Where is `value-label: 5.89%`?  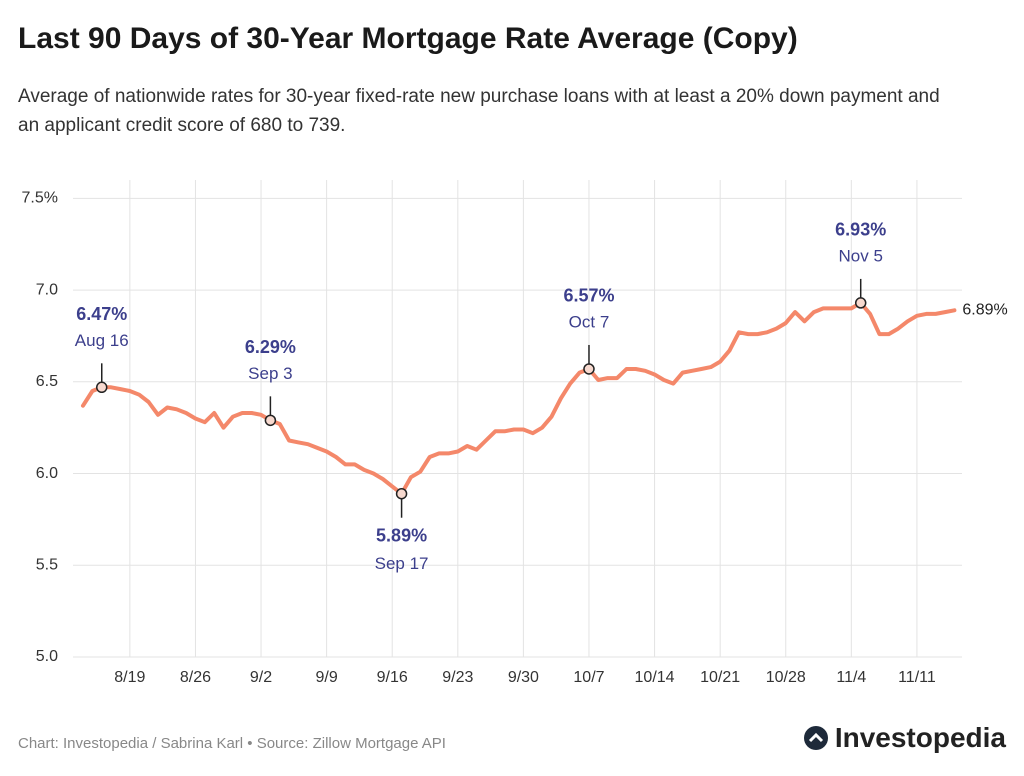 value-label: 5.89% is located at coordinates (401, 535).